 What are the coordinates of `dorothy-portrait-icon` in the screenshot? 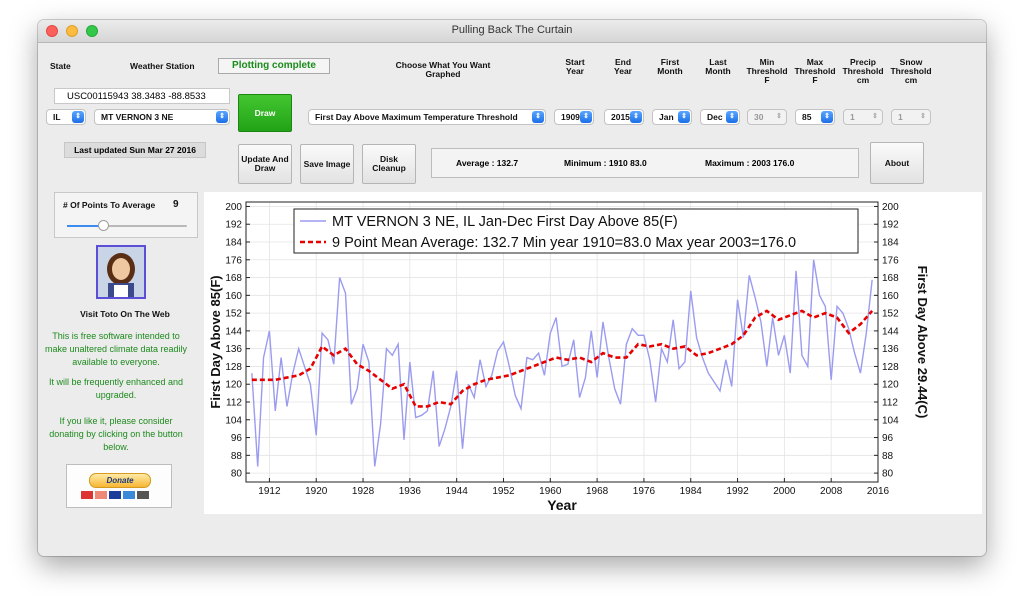 It's located at (121, 272).